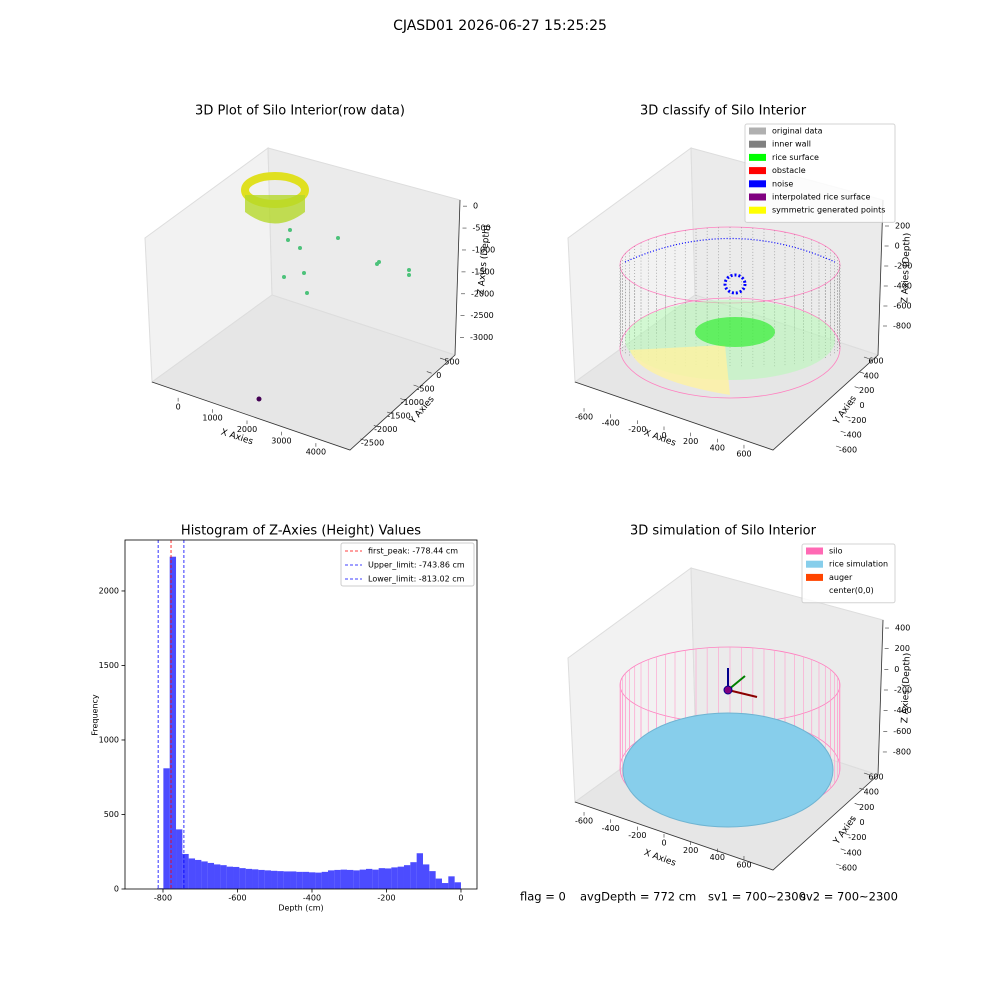 The image size is (1000, 1000). I want to click on x-tick-label: 4000, so click(316, 452).